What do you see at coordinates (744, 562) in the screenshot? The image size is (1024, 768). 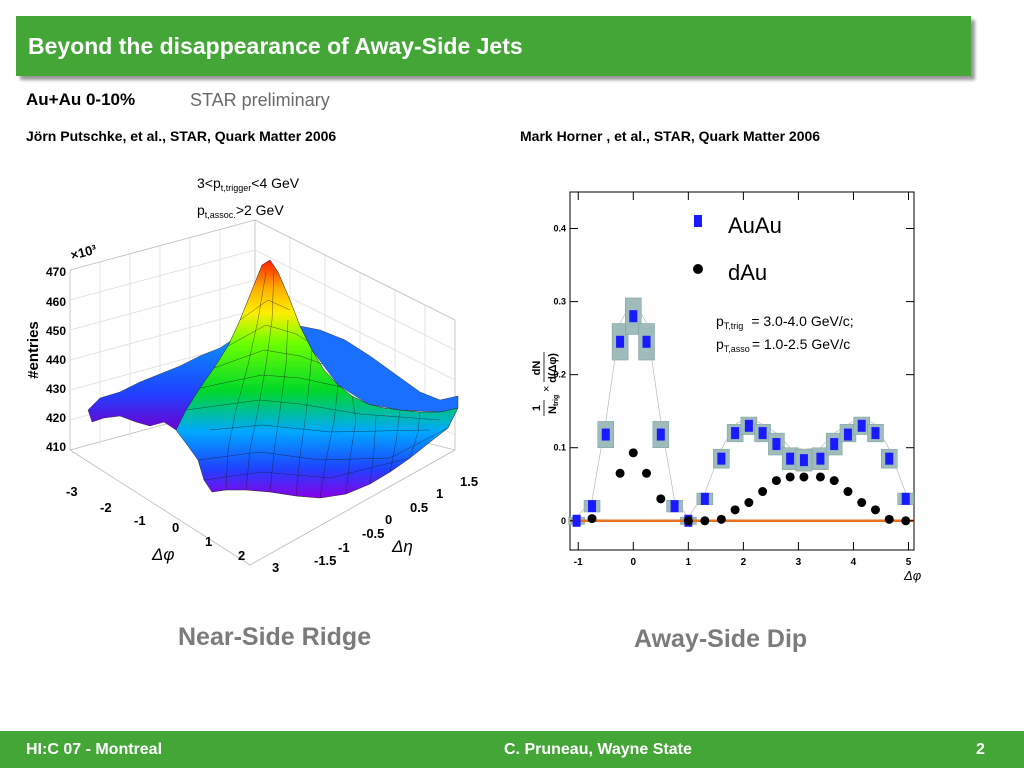 I see `x-tick-label: 2` at bounding box center [744, 562].